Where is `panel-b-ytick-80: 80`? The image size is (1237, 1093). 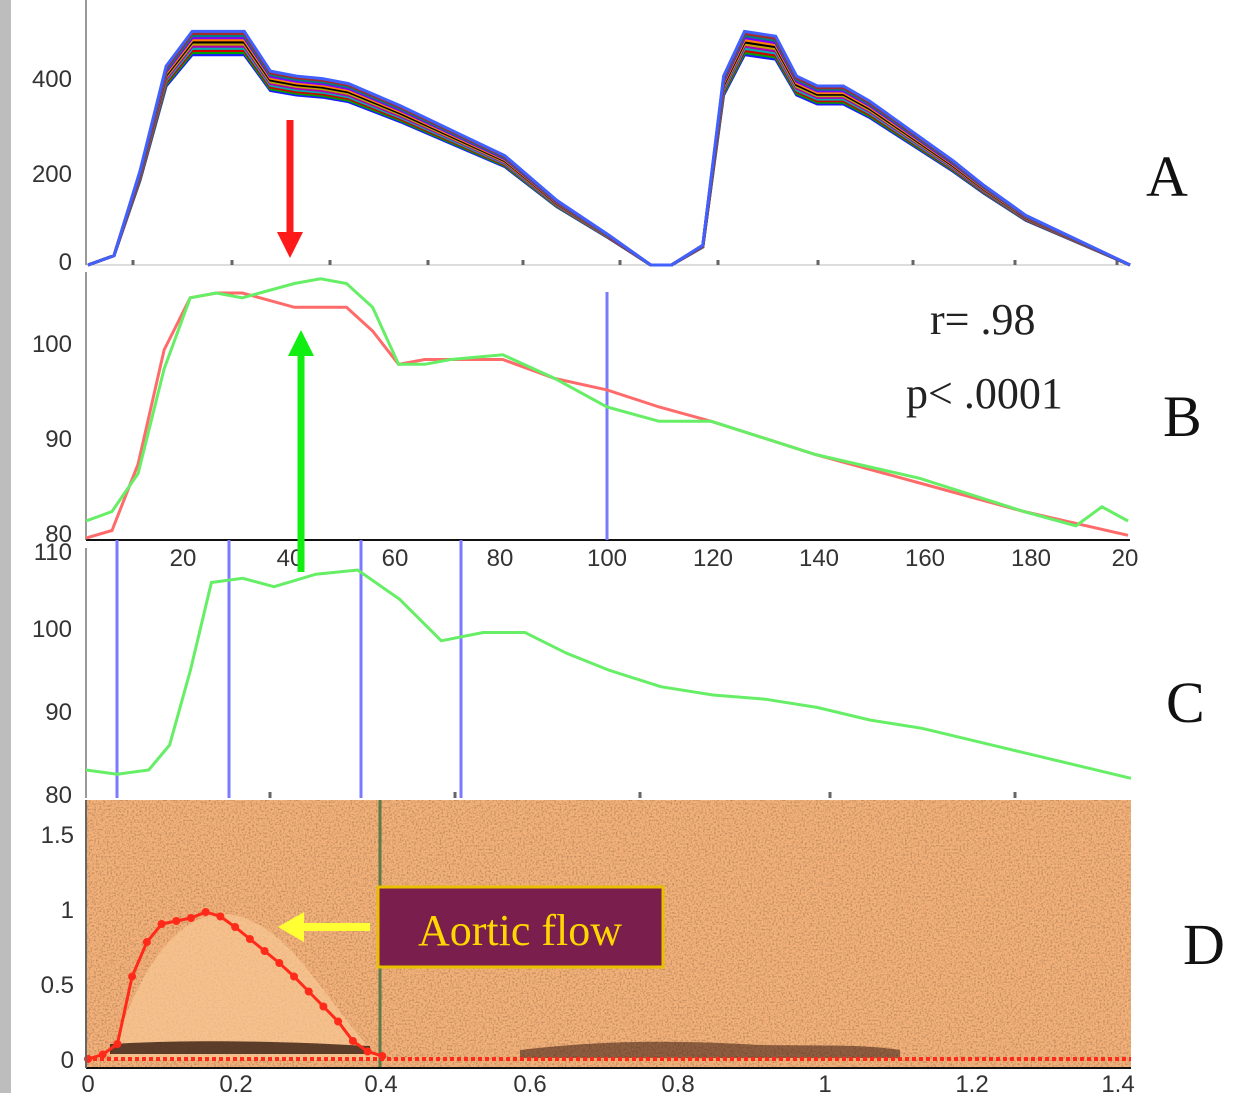 panel-b-ytick-80: 80 is located at coordinates (58, 534).